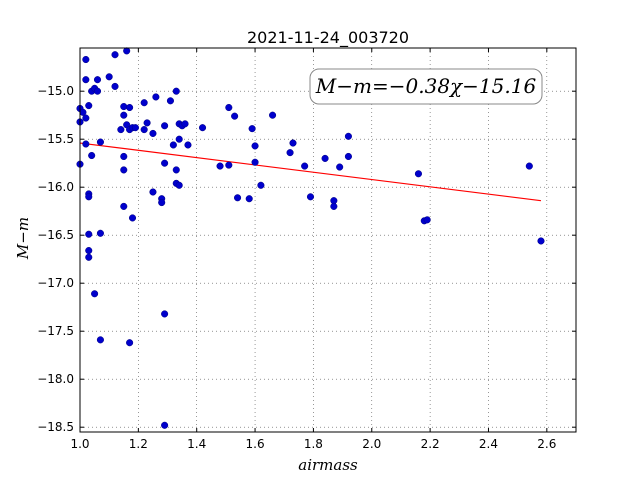  What do you see at coordinates (430, 444) in the screenshot?
I see `x-tick-label: 2.2` at bounding box center [430, 444].